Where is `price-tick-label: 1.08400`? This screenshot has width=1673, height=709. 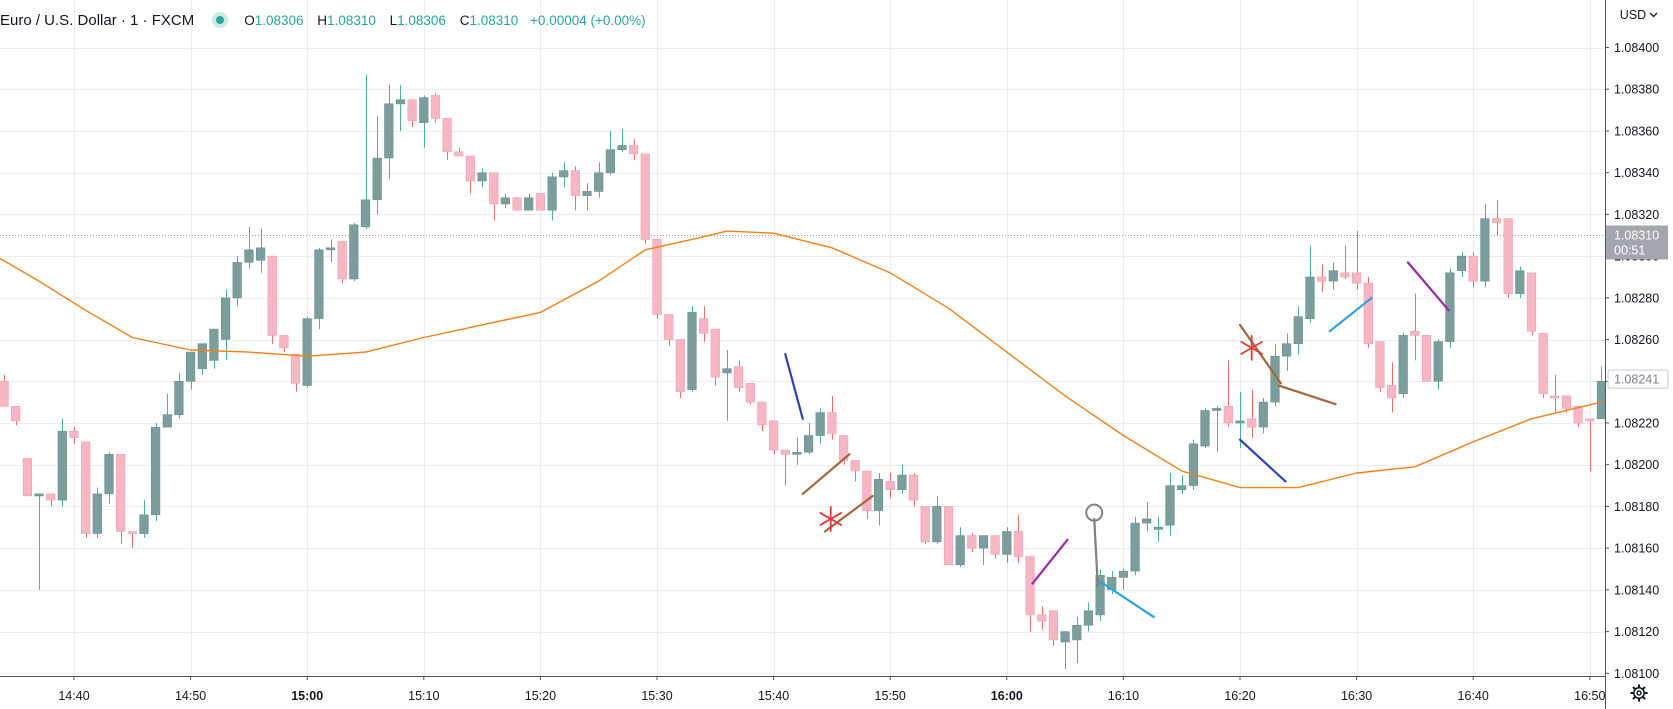
price-tick-label: 1.08400 is located at coordinates (1636, 48).